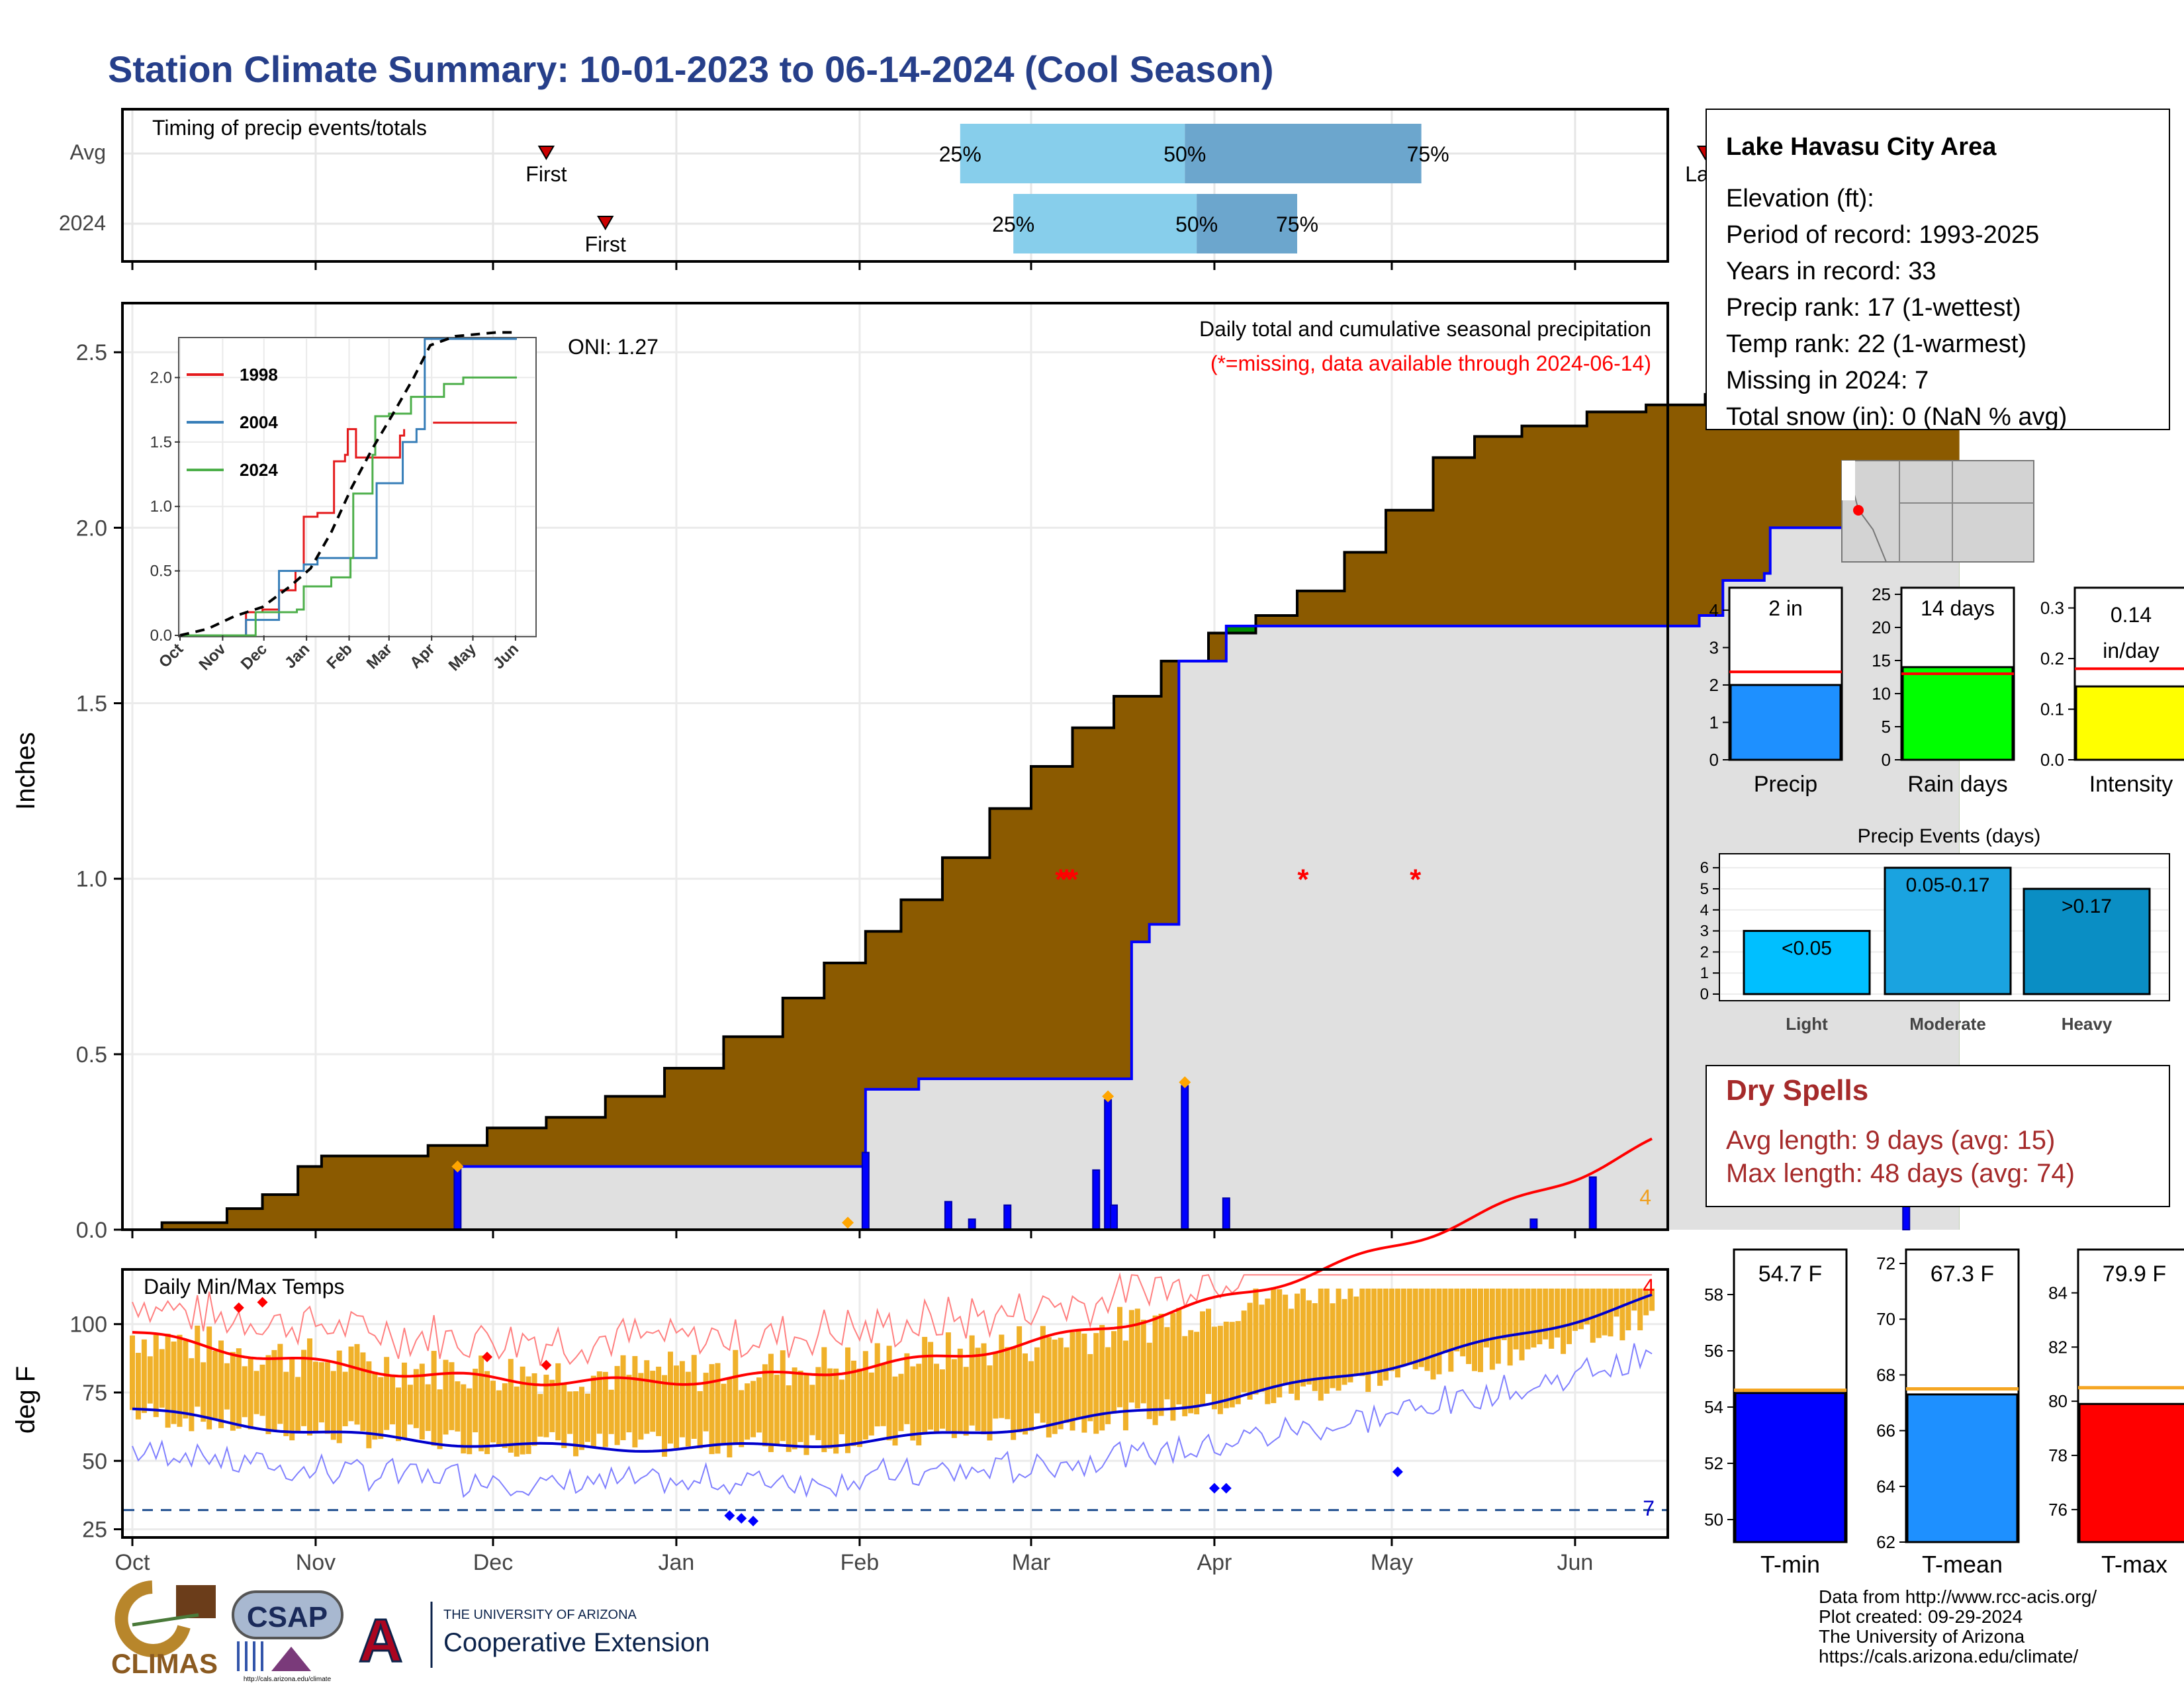 The image size is (2184, 1691). I want to click on precip-y-axis-label: Inches, so click(26, 771).